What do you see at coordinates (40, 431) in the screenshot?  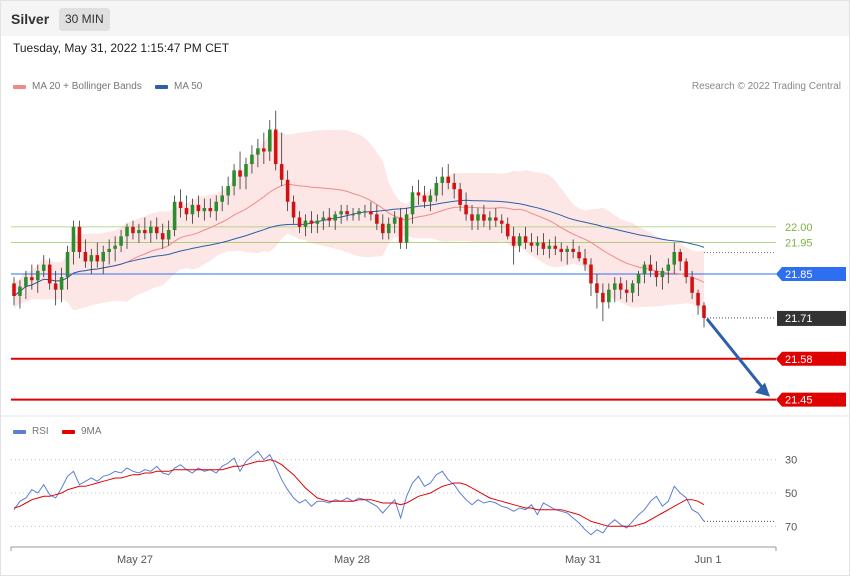 I see `rsi-label: RSI` at bounding box center [40, 431].